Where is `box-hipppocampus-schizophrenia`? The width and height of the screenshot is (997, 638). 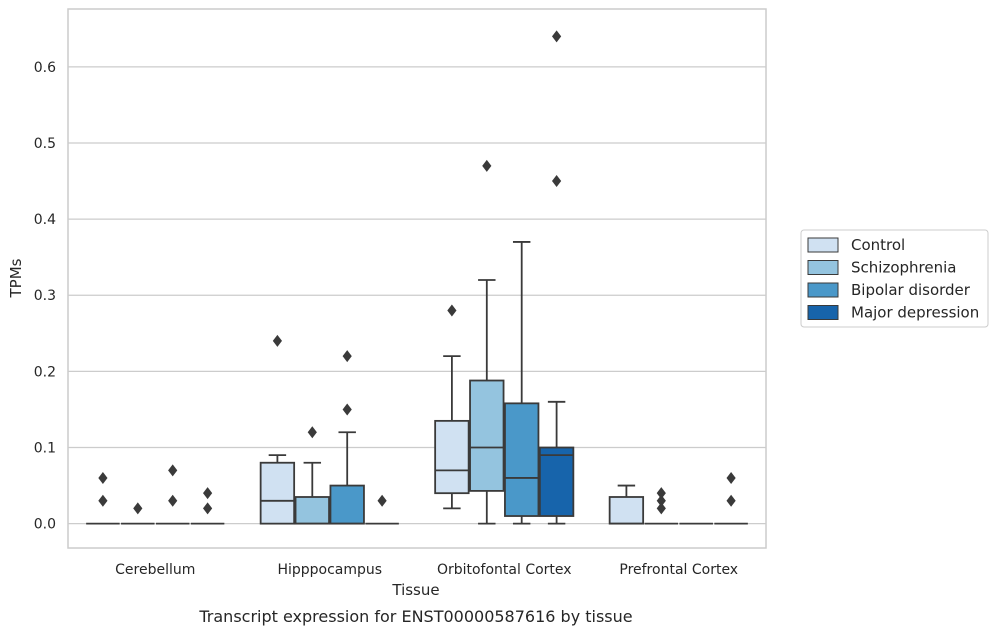 box-hipppocampus-schizophrenia is located at coordinates (312, 475).